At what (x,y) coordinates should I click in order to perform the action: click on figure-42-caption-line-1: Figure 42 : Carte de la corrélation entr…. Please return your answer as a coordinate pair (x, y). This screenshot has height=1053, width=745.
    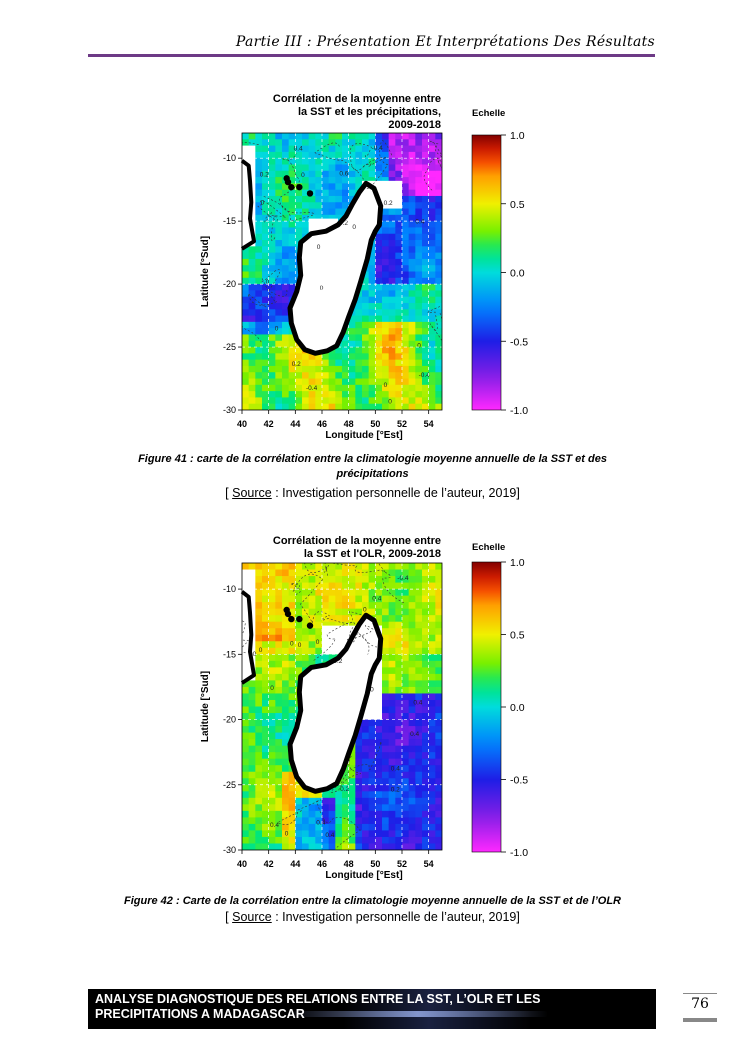
    Looking at the image, I should click on (372, 901).